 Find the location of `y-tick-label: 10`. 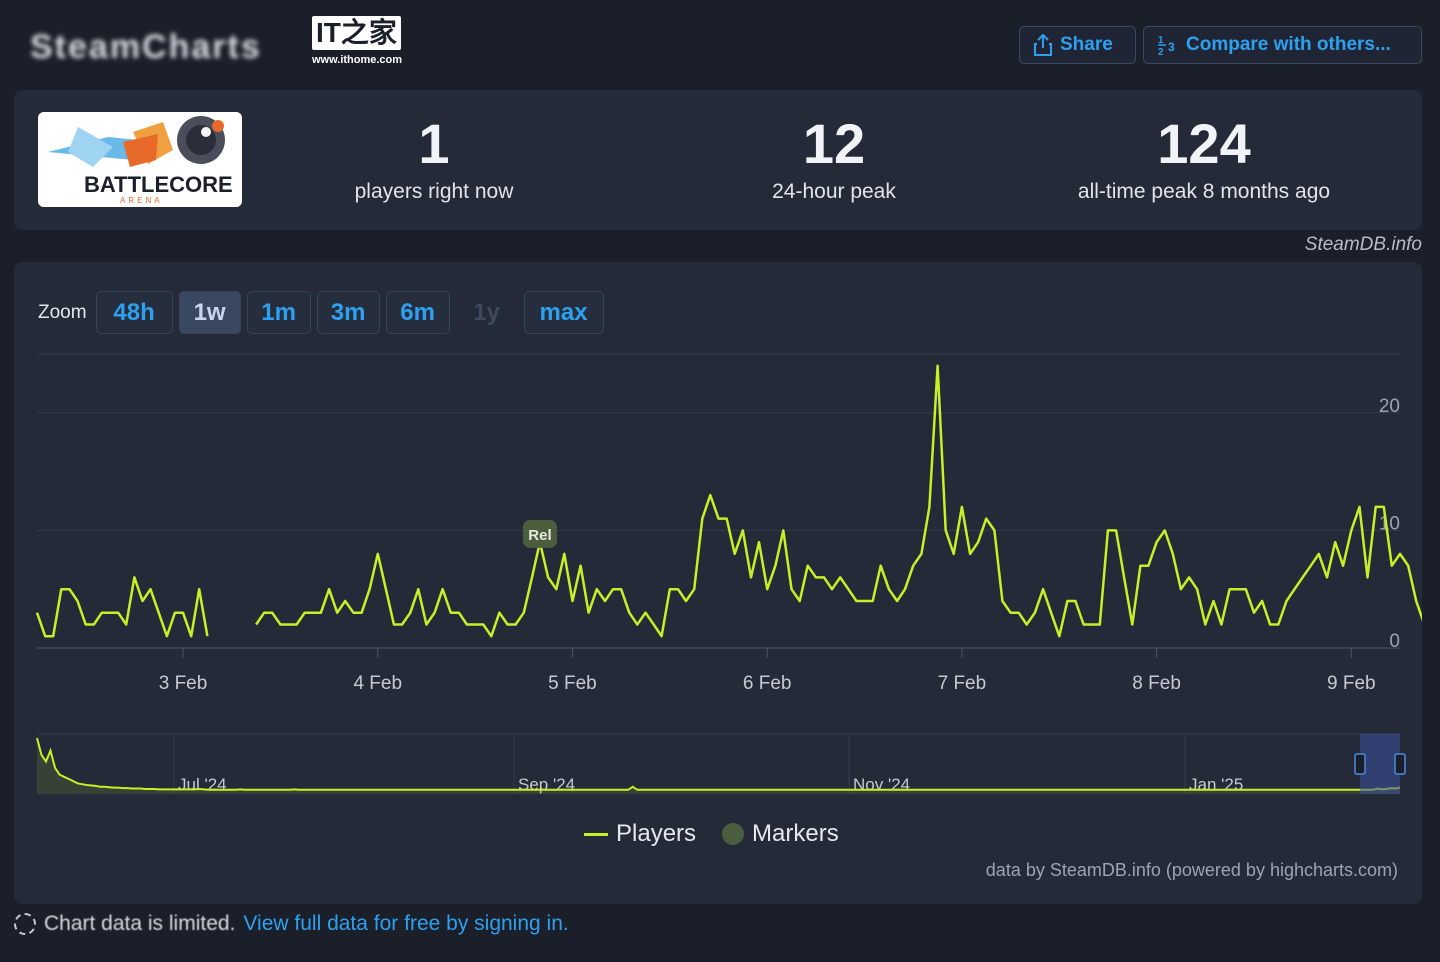

y-tick-label: 10 is located at coordinates (1389, 523).